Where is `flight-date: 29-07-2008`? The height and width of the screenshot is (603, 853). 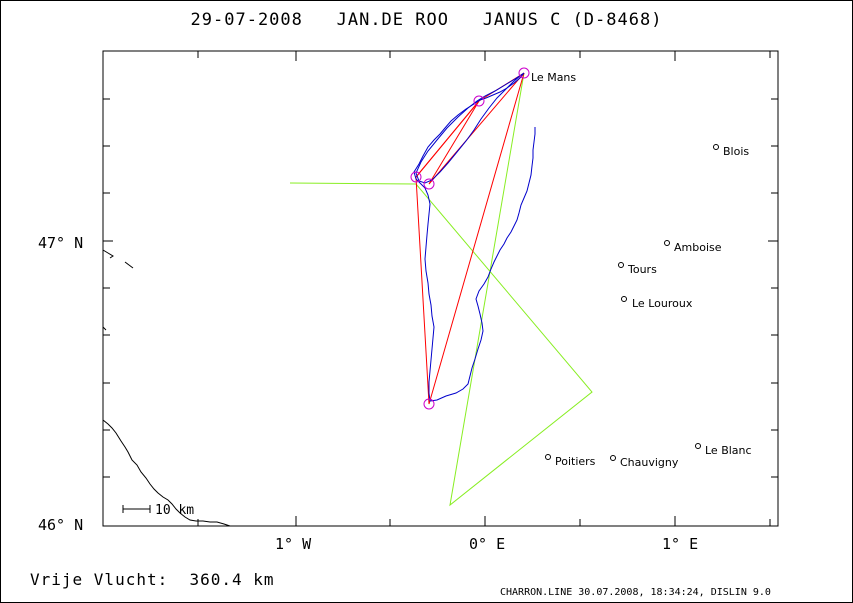
flight-date: 29-07-2008 is located at coordinates (246, 20).